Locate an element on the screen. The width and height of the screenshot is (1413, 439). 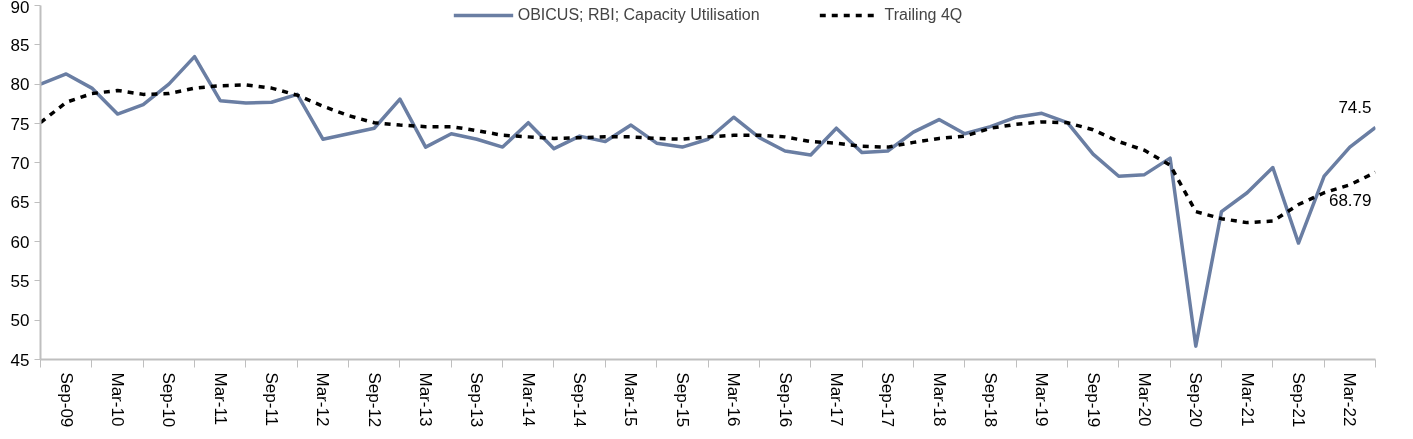
x-tick-label: Sep-12 is located at coordinates (374, 400).